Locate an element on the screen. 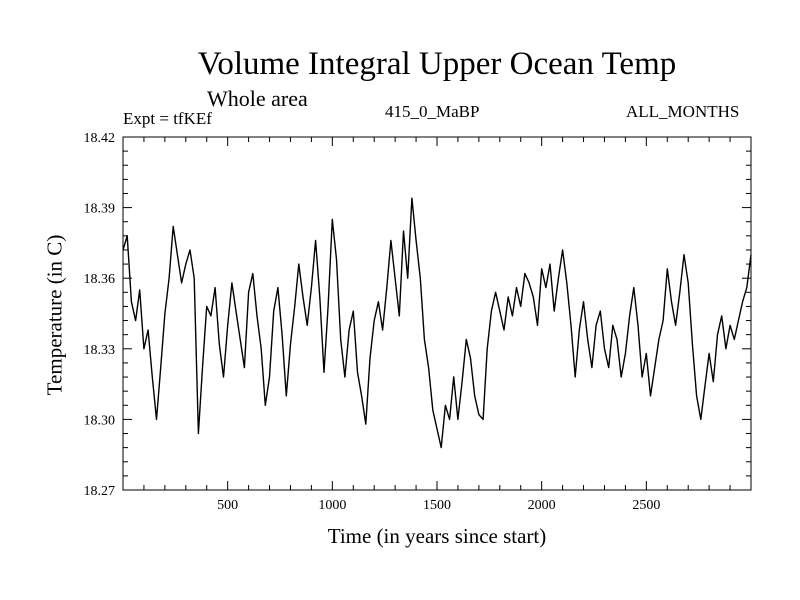 The image size is (800, 600). chart-subtitle: Whole area is located at coordinates (257, 98).